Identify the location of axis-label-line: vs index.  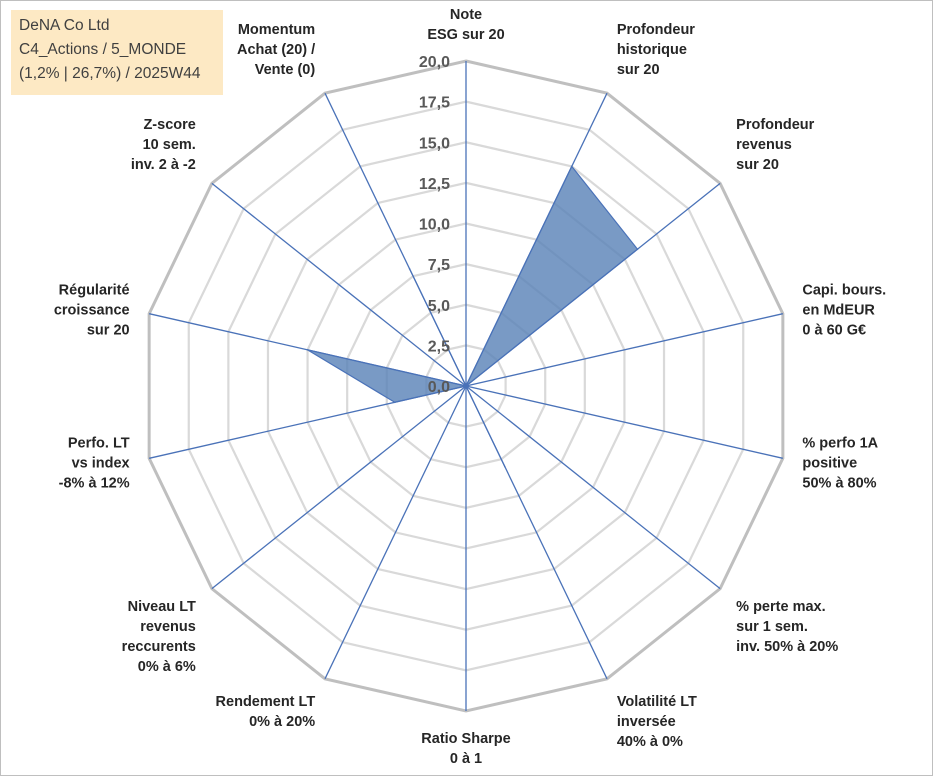
(101, 463).